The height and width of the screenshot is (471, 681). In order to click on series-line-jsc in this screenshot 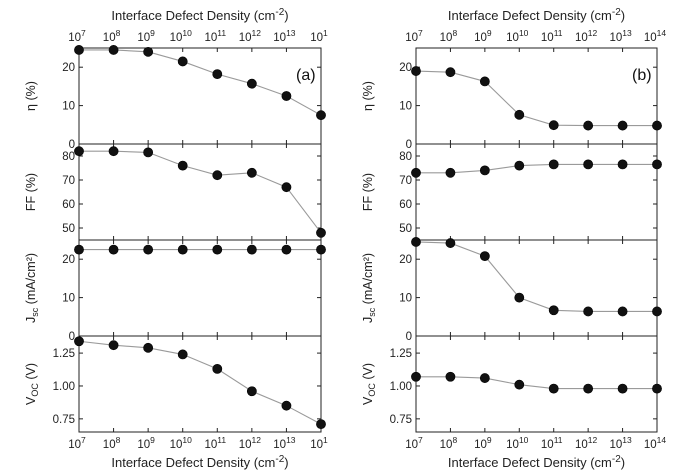, I will do `click(536, 276)`.